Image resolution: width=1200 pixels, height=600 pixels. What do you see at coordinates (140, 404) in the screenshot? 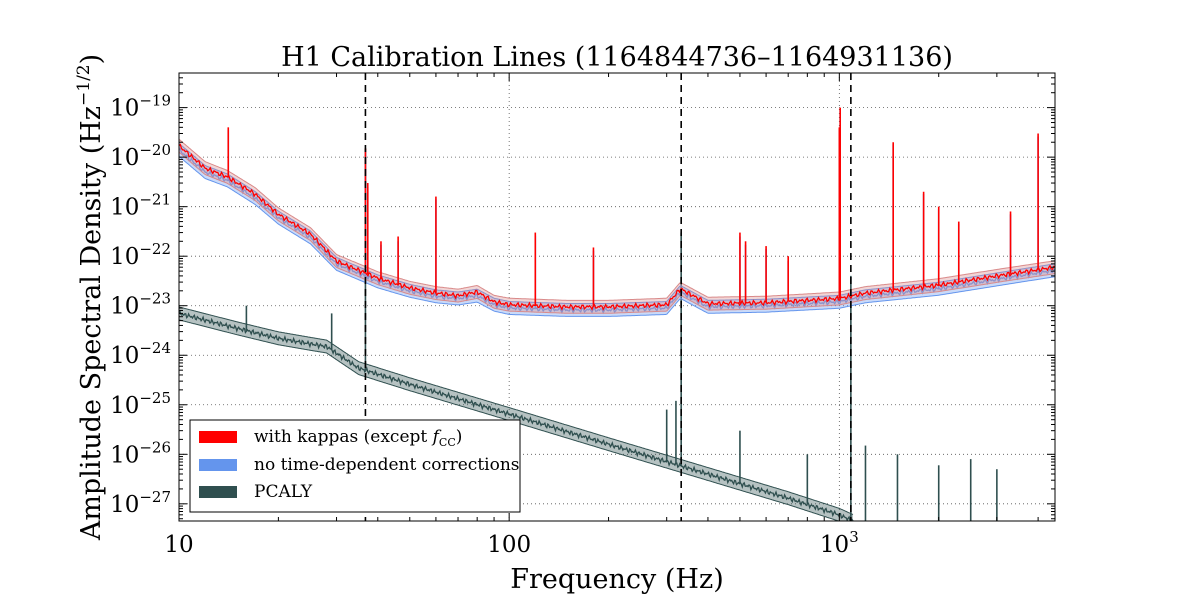
I see `y-tick-label: 10−25` at bounding box center [140, 404].